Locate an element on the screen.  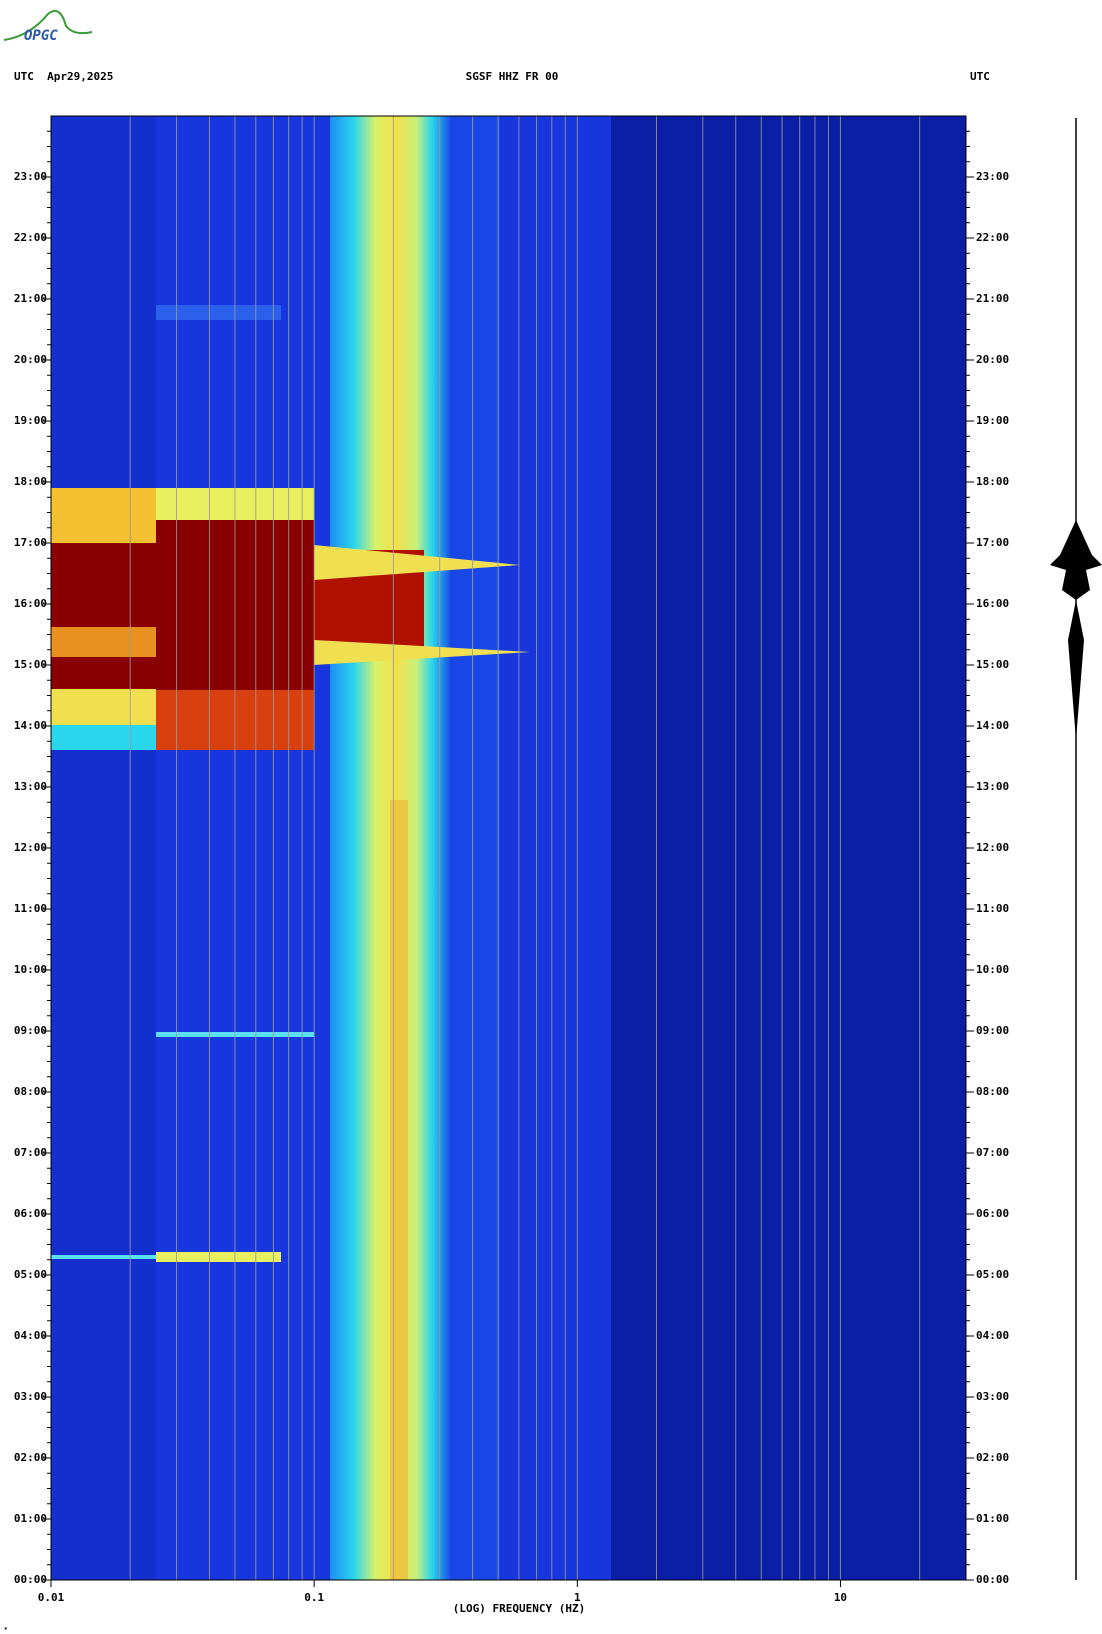
logo-text: OPGC is located at coordinates (41, 36).